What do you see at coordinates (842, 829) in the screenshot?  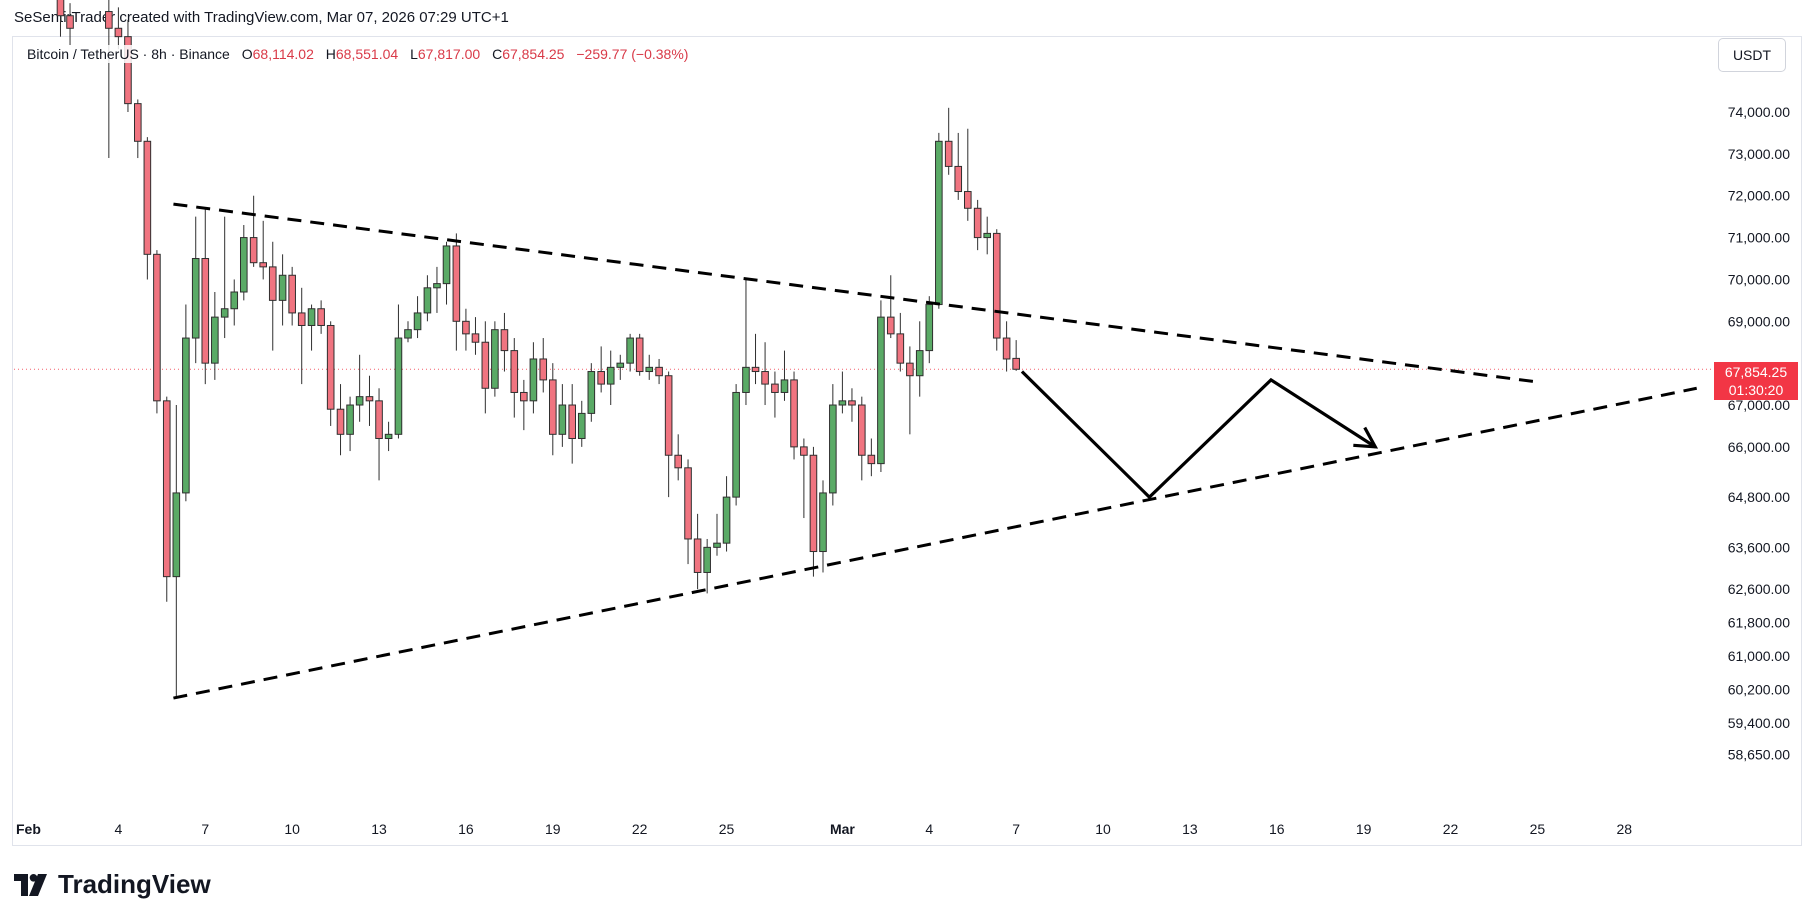 I see `x-axis-tick-label: Mar` at bounding box center [842, 829].